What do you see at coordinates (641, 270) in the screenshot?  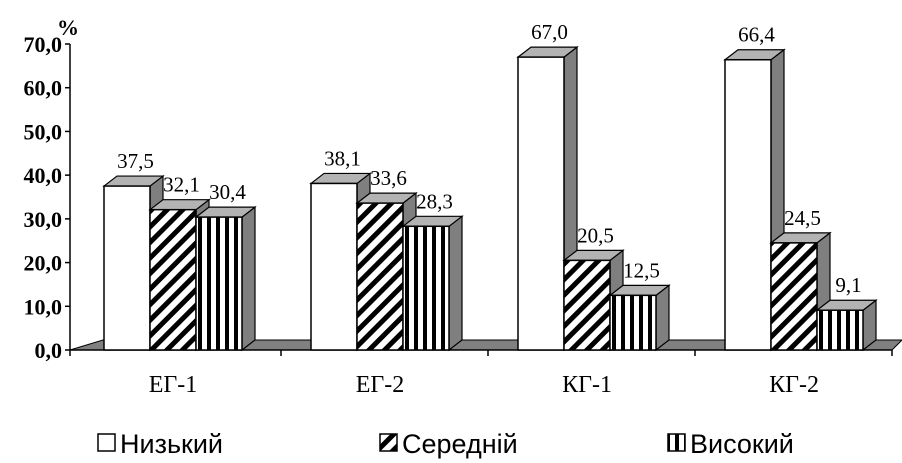 I see `data-label: 12,5` at bounding box center [641, 270].